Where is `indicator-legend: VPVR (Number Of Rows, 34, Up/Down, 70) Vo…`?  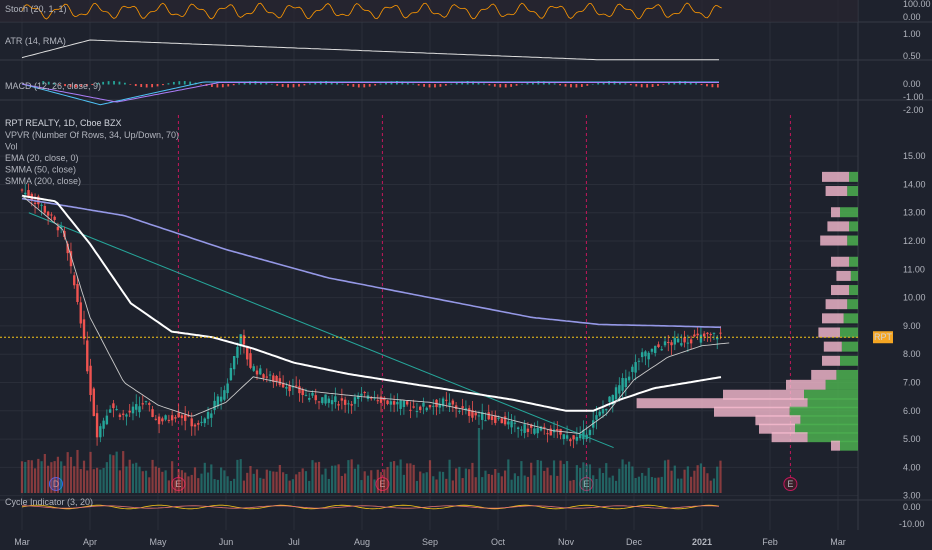 indicator-legend: VPVR (Number Of Rows, 34, Up/Down, 70) Vo… is located at coordinates (92, 158).